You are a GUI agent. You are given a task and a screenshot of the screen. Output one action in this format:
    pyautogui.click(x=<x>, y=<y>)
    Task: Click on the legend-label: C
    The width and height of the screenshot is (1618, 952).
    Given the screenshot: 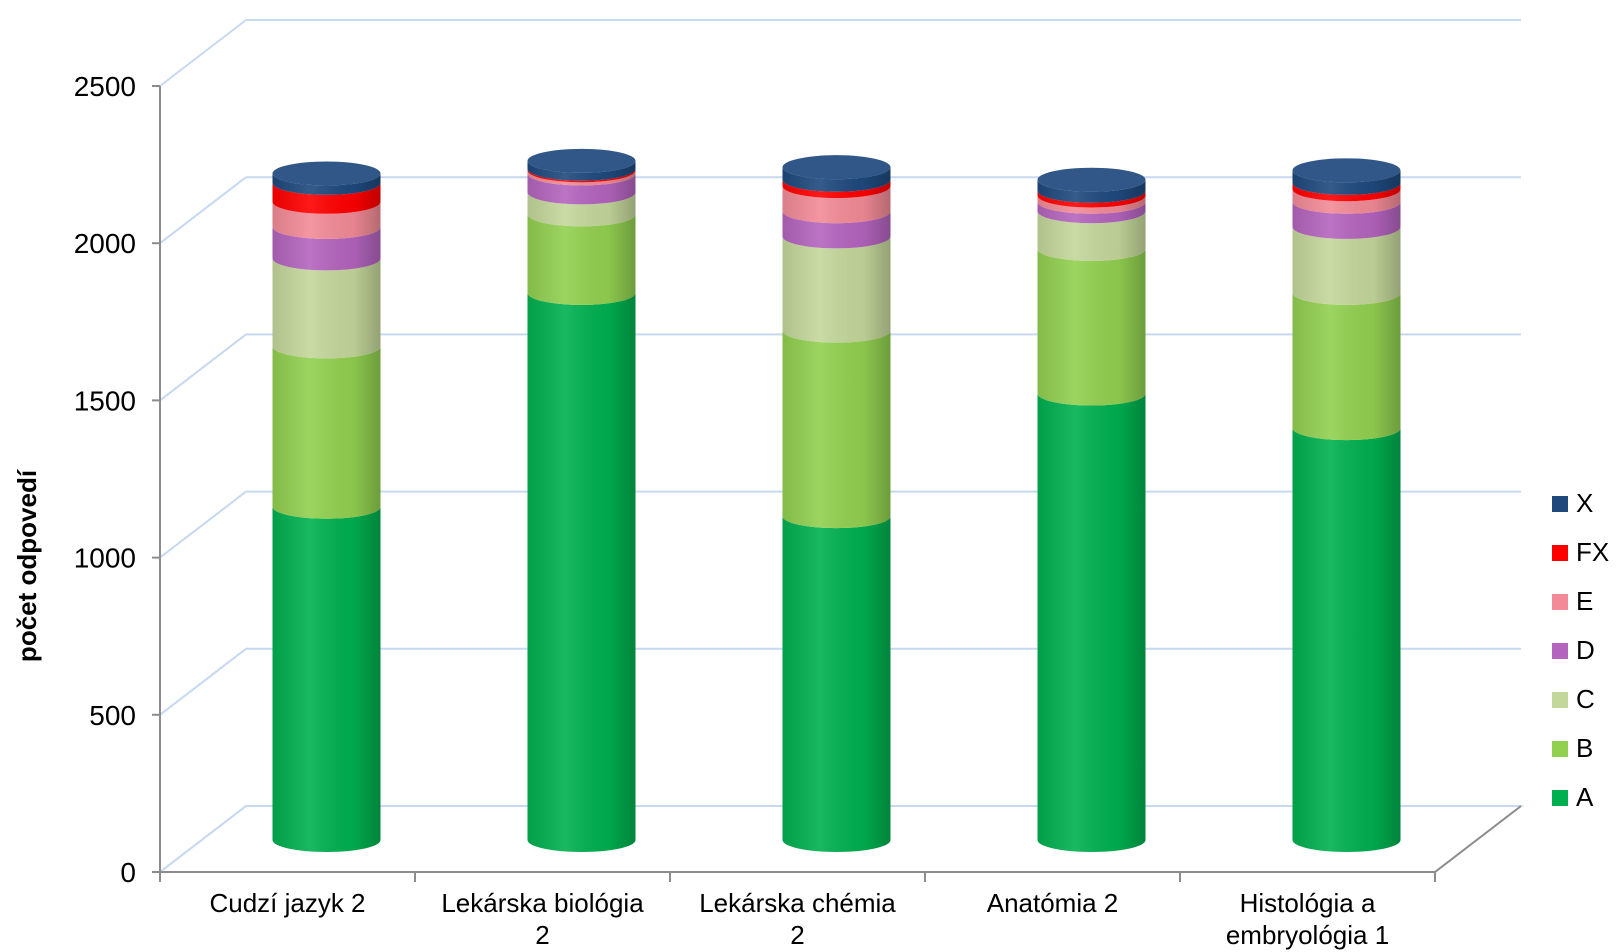 What is the action you would take?
    pyautogui.click(x=1585, y=699)
    